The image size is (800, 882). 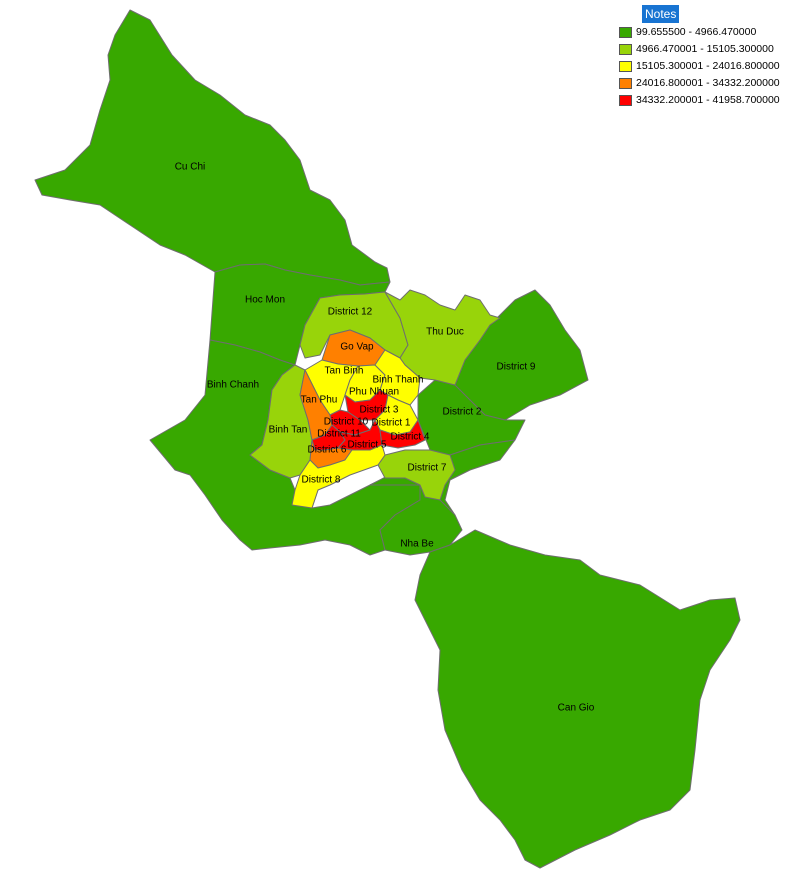 I want to click on district-binh-thanh, so click(x=397, y=377).